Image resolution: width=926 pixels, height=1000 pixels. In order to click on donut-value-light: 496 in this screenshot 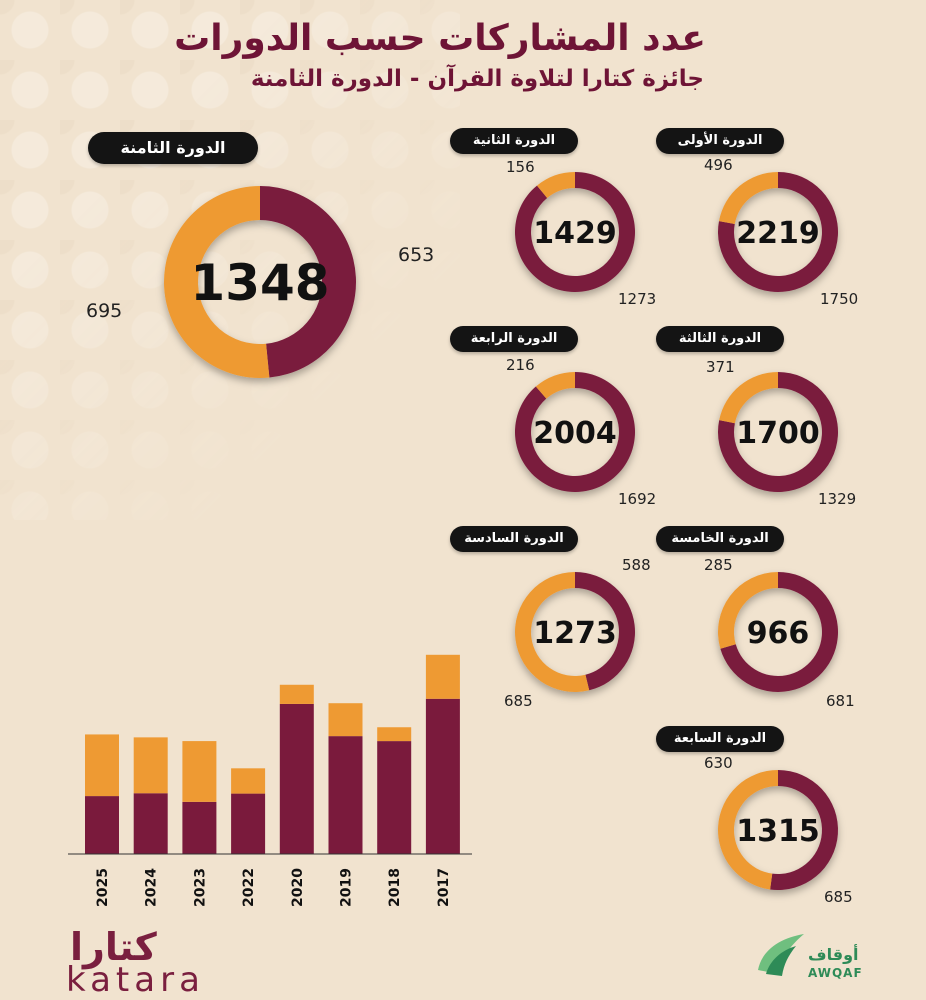, I will do `click(718, 165)`.